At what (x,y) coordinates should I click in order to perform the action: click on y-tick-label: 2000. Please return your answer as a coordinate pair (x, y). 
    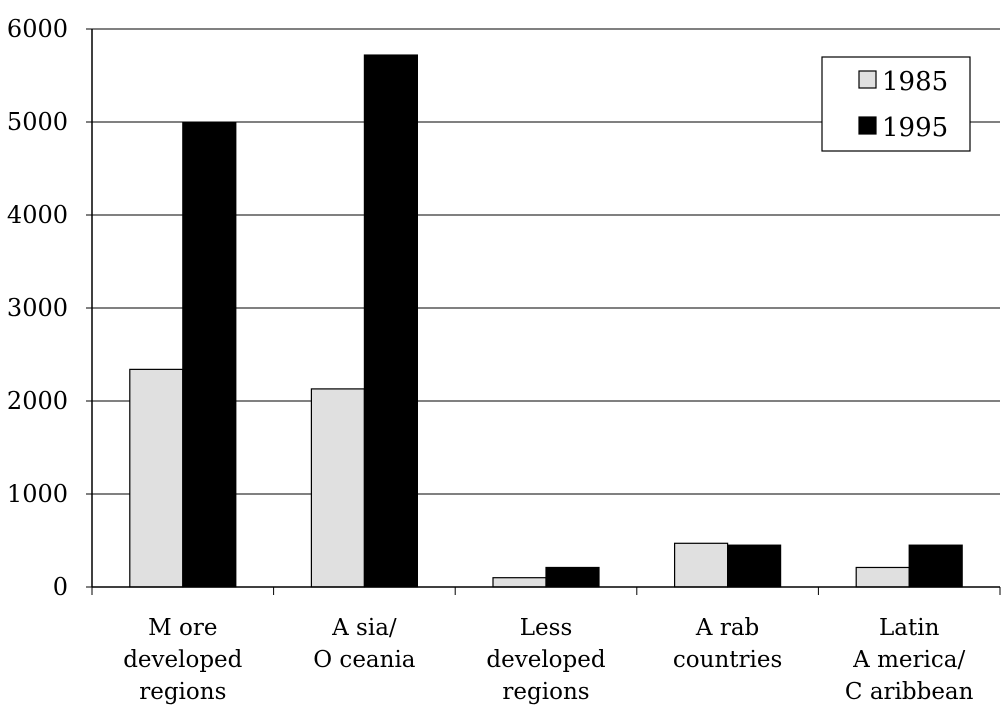
    Looking at the image, I should click on (37, 401).